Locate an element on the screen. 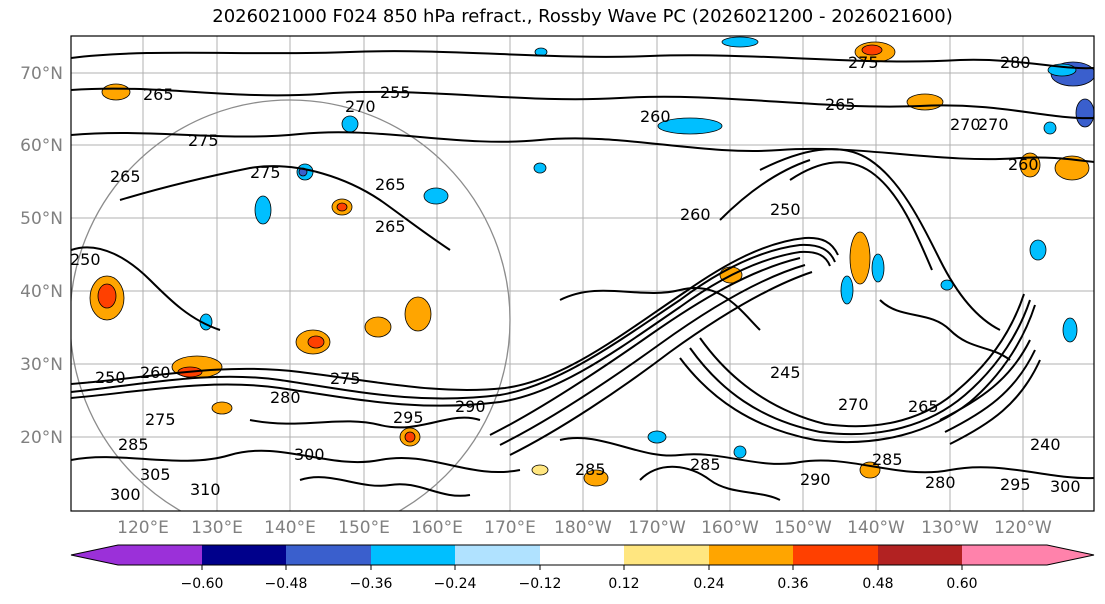 The image size is (1105, 604). lon-label: 140°E is located at coordinates (290, 528).